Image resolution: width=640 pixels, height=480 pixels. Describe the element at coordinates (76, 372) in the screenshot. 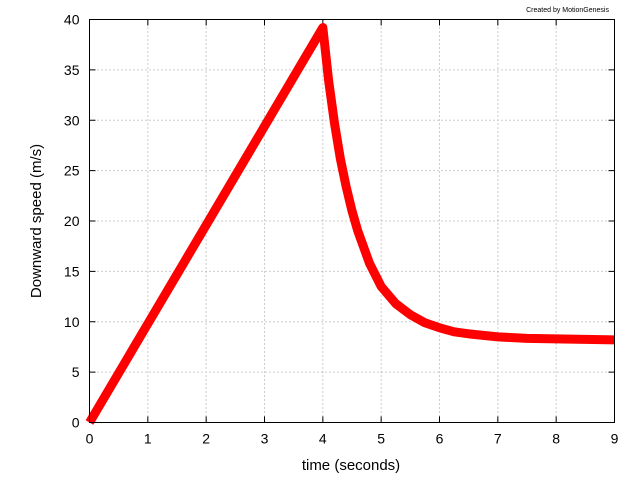

I see `y-tick-label: 5` at that location.